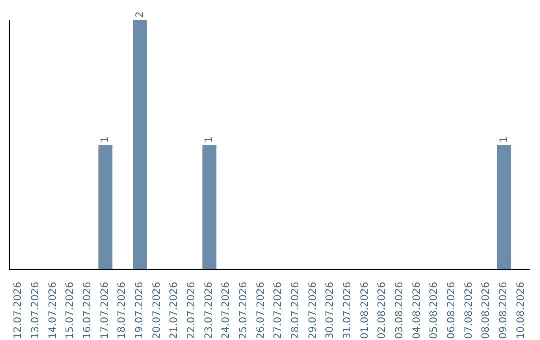 The height and width of the screenshot is (340, 540). I want to click on x-tick-label: 27.07.2026, so click(278, 311).